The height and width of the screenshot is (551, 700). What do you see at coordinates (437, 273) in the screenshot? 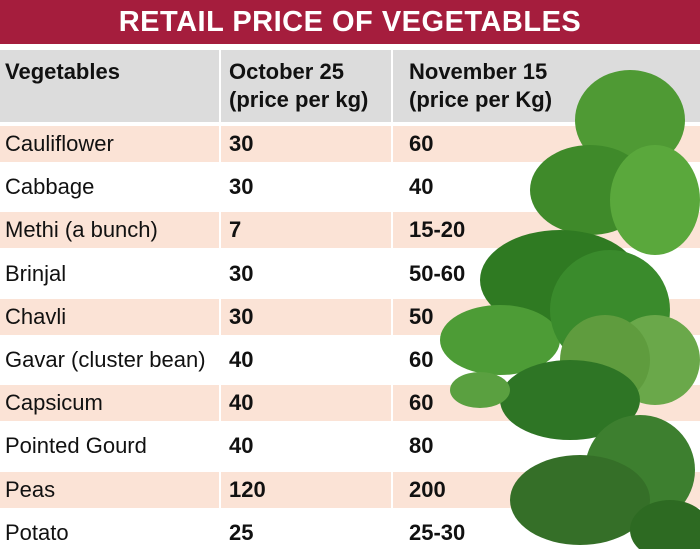
I see `price-november: 50-60` at bounding box center [437, 273].